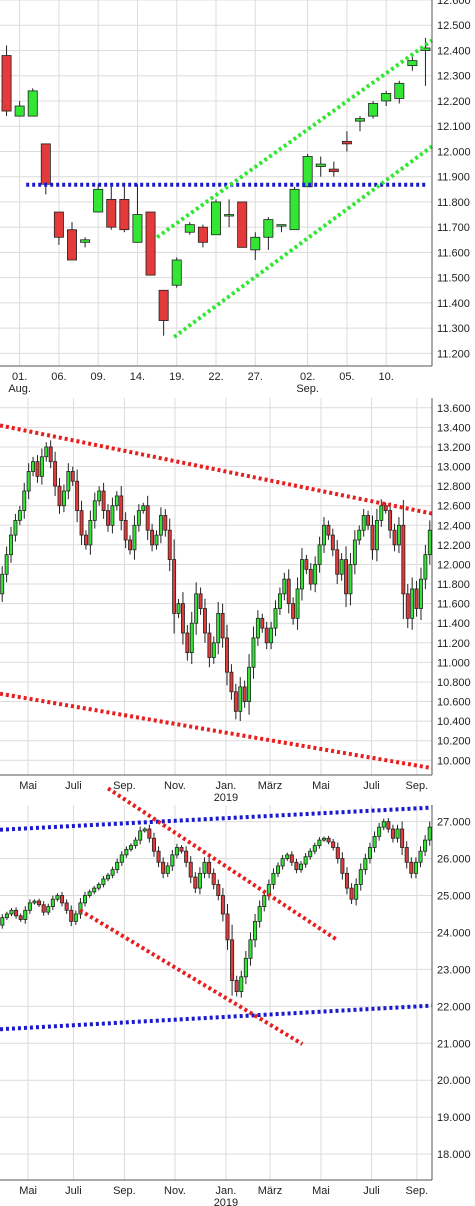 This screenshot has width=475, height=1206. Describe the element at coordinates (453, 178) in the screenshot. I see `y-tick-label: 11.900` at that location.